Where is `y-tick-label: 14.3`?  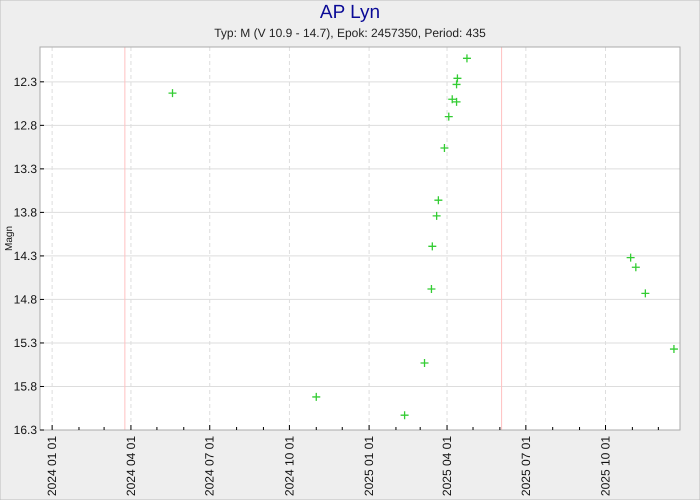 y-tick-label: 14.3 is located at coordinates (26, 255).